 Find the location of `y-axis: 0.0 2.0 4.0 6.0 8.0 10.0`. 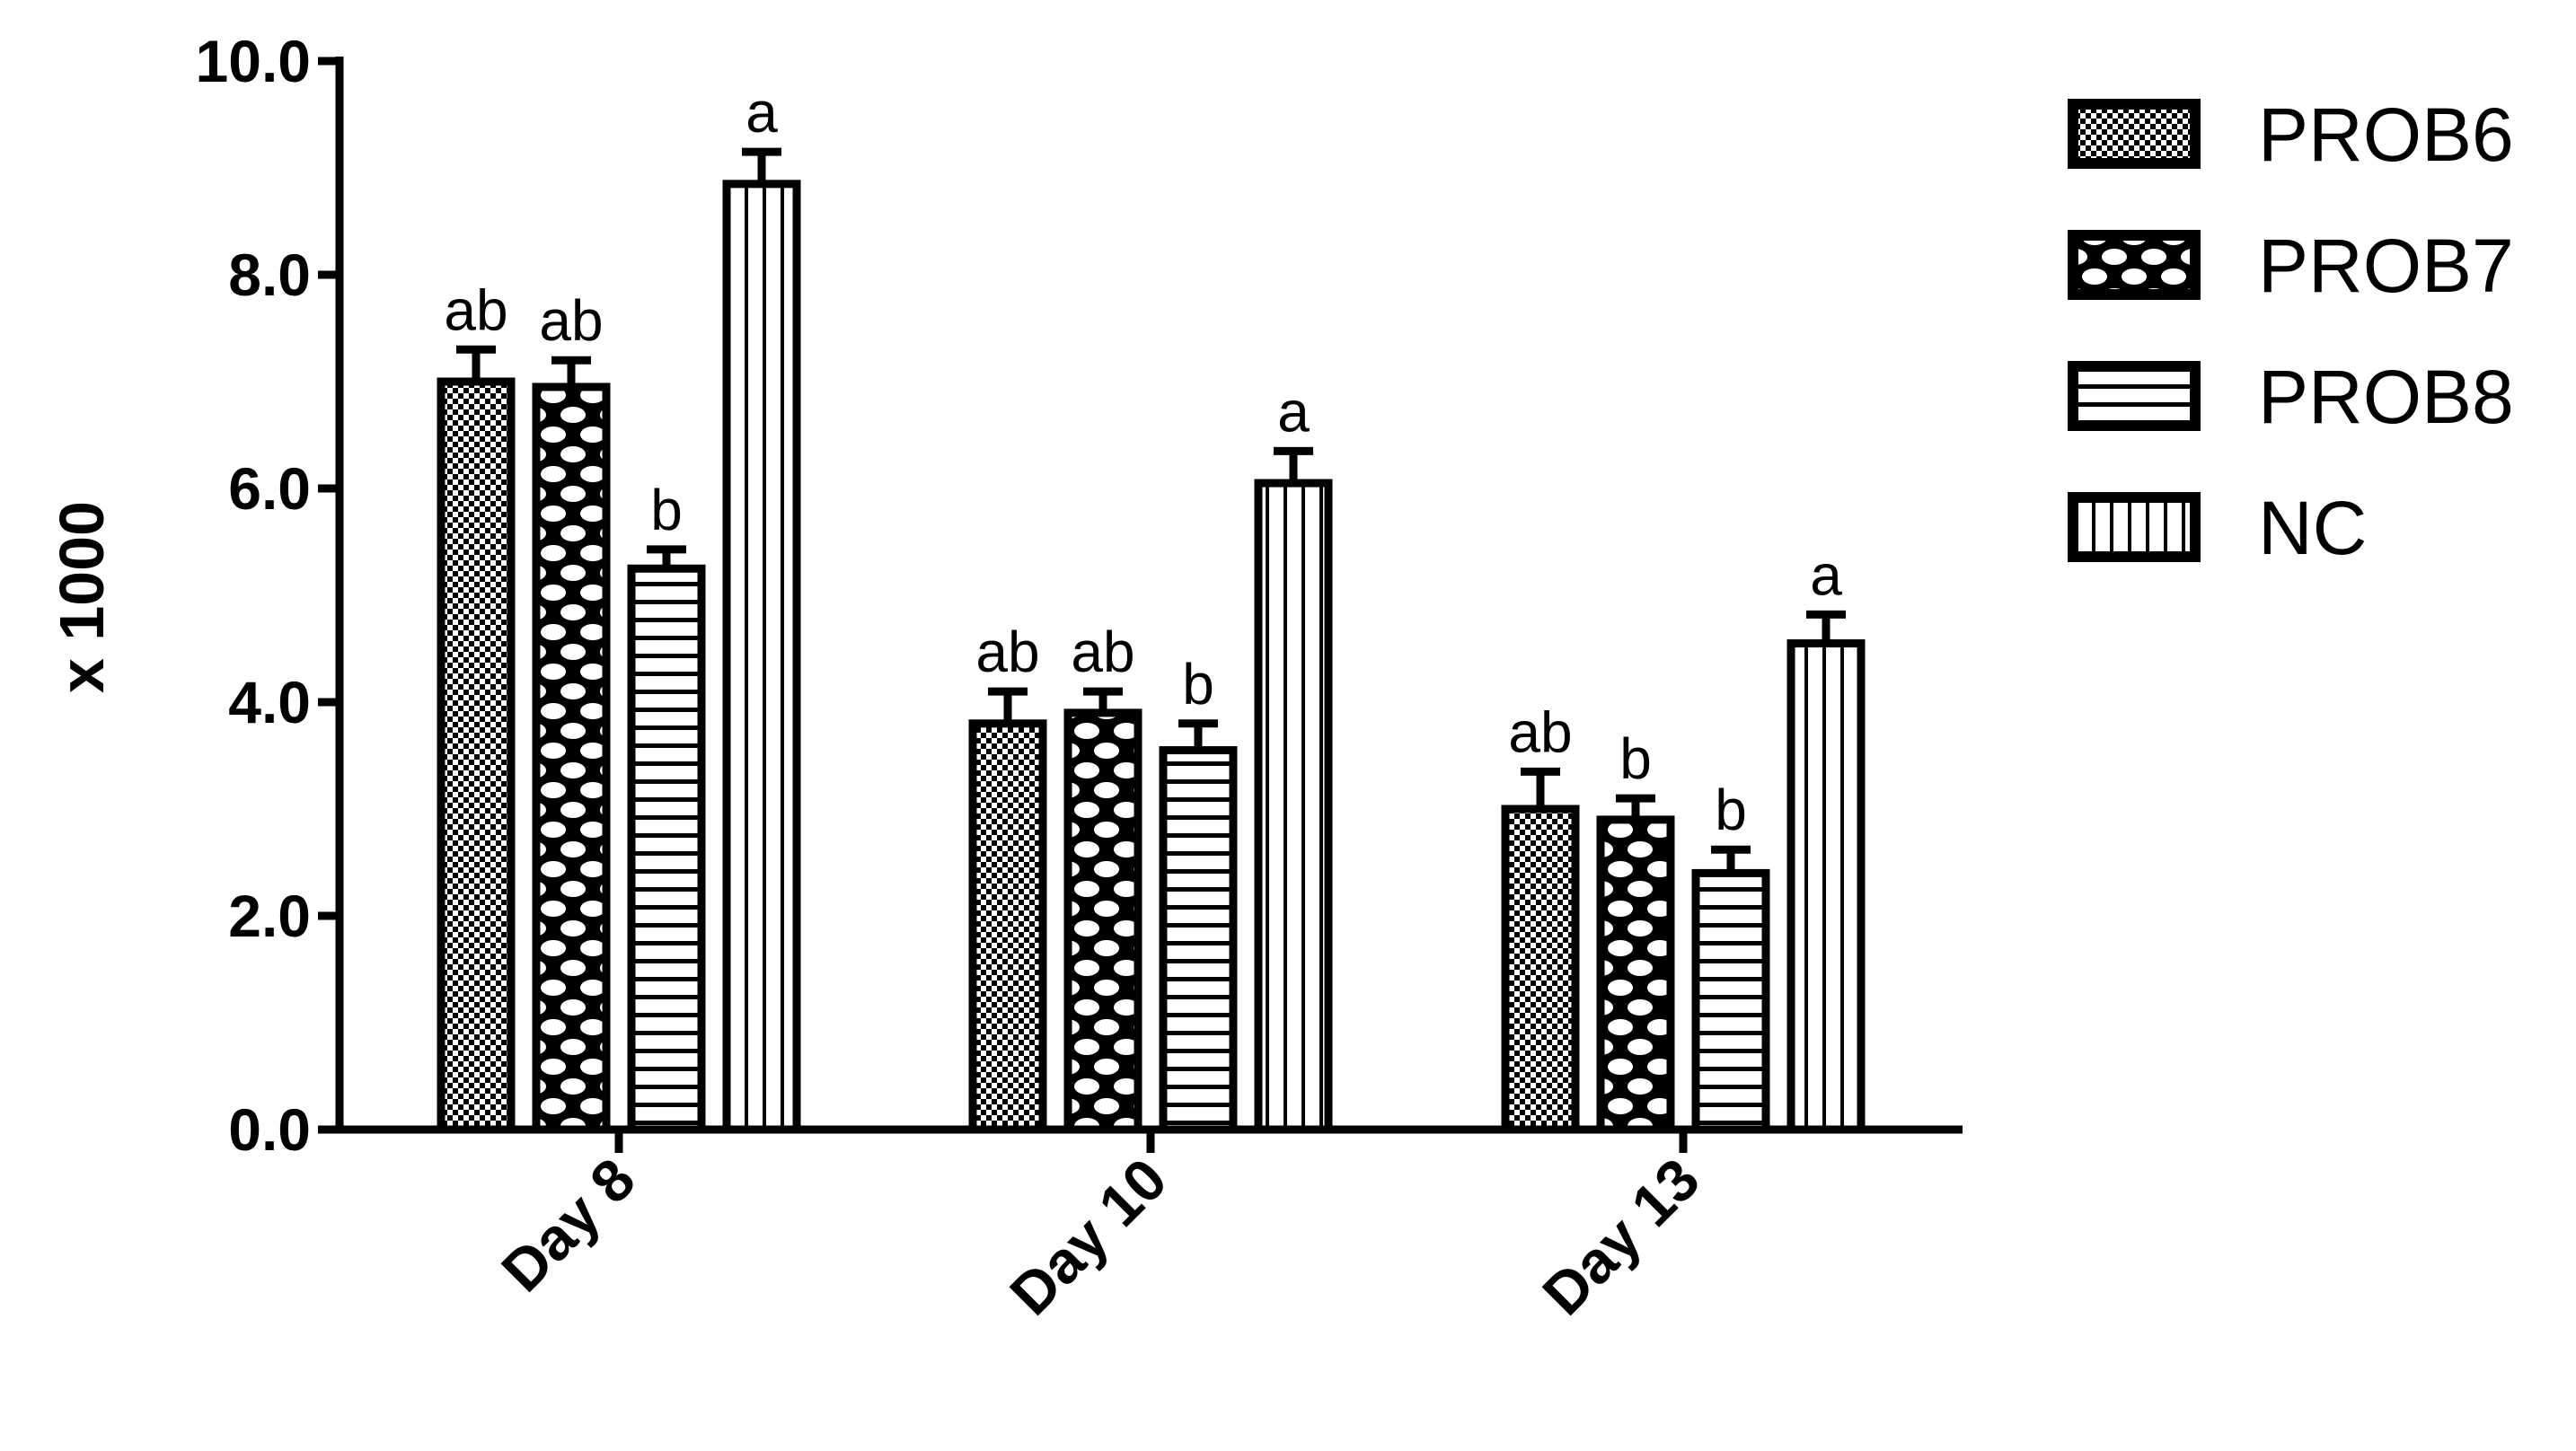

y-axis: 0.0 2.0 4.0 6.0 8.0 10.0 is located at coordinates (270, 595).